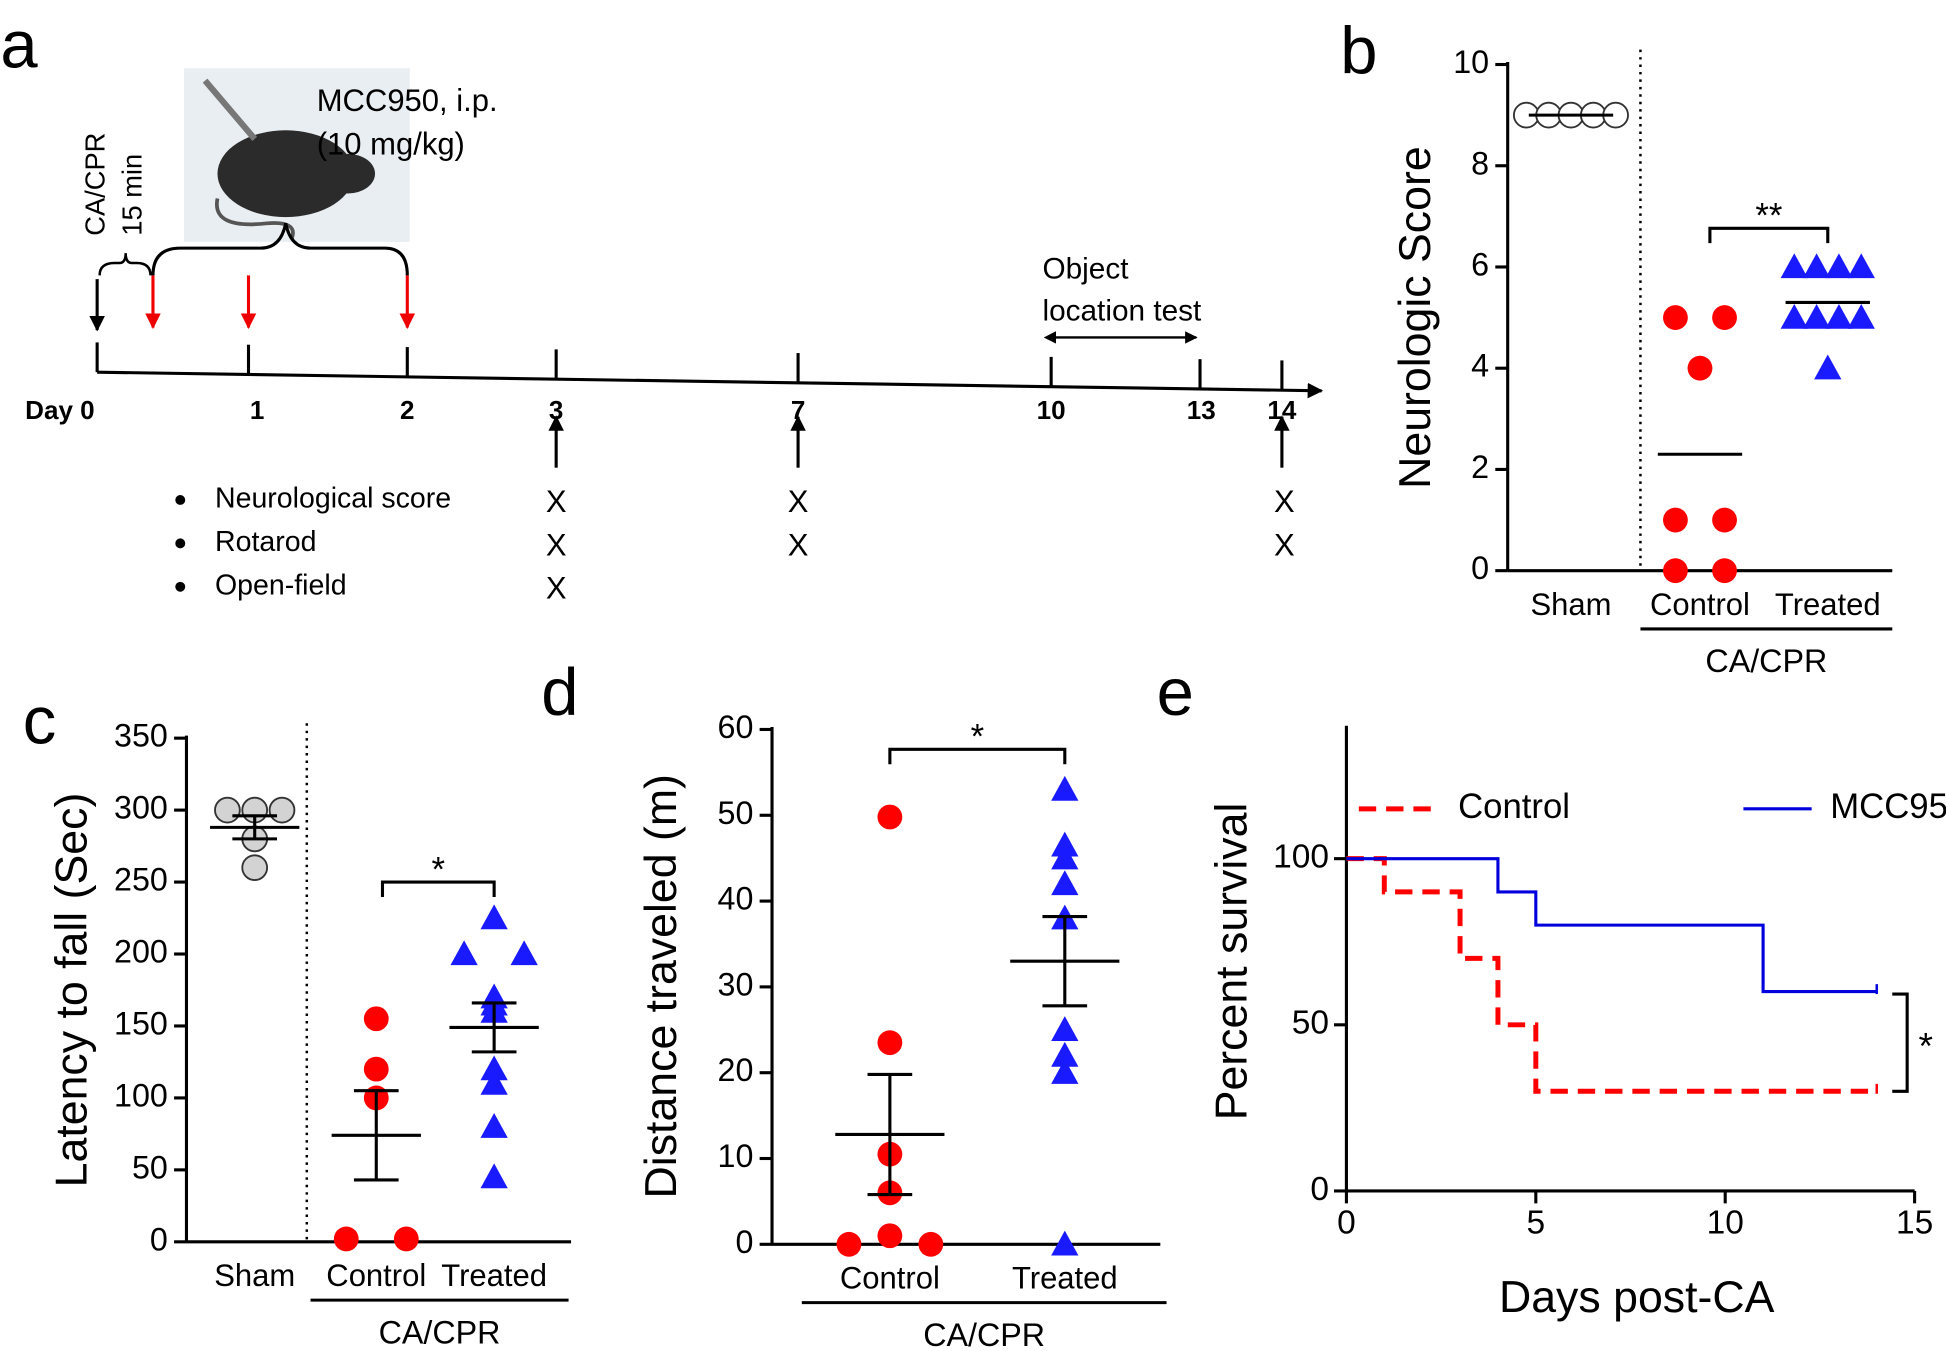 The width and height of the screenshot is (1946, 1351). What do you see at coordinates (736, 813) in the screenshot?
I see `y-tick-label: 50` at bounding box center [736, 813].